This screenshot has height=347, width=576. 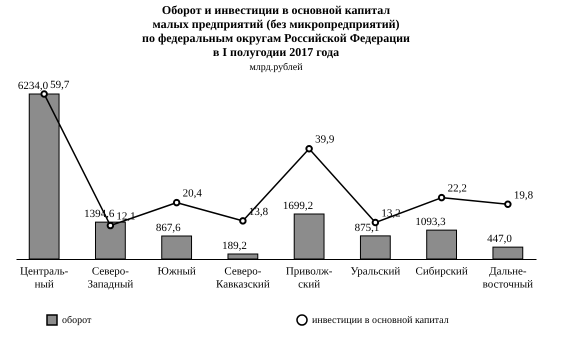 What do you see at coordinates (177, 272) in the screenshot?
I see `x-tick-label: Южный` at bounding box center [177, 272].